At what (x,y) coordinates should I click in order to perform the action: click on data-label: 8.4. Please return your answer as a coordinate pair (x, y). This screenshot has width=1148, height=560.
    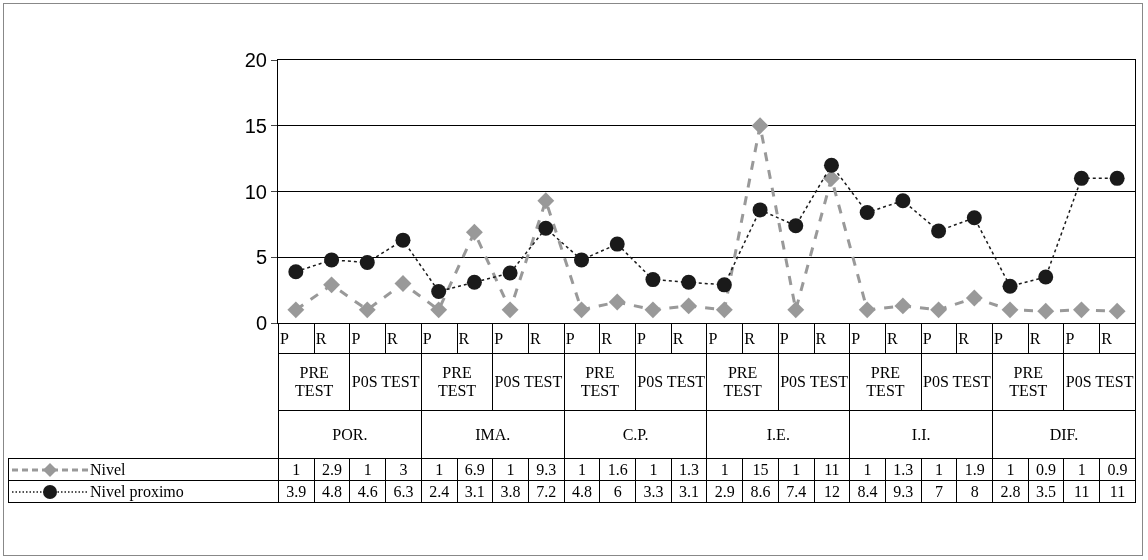
    Looking at the image, I should click on (867, 491).